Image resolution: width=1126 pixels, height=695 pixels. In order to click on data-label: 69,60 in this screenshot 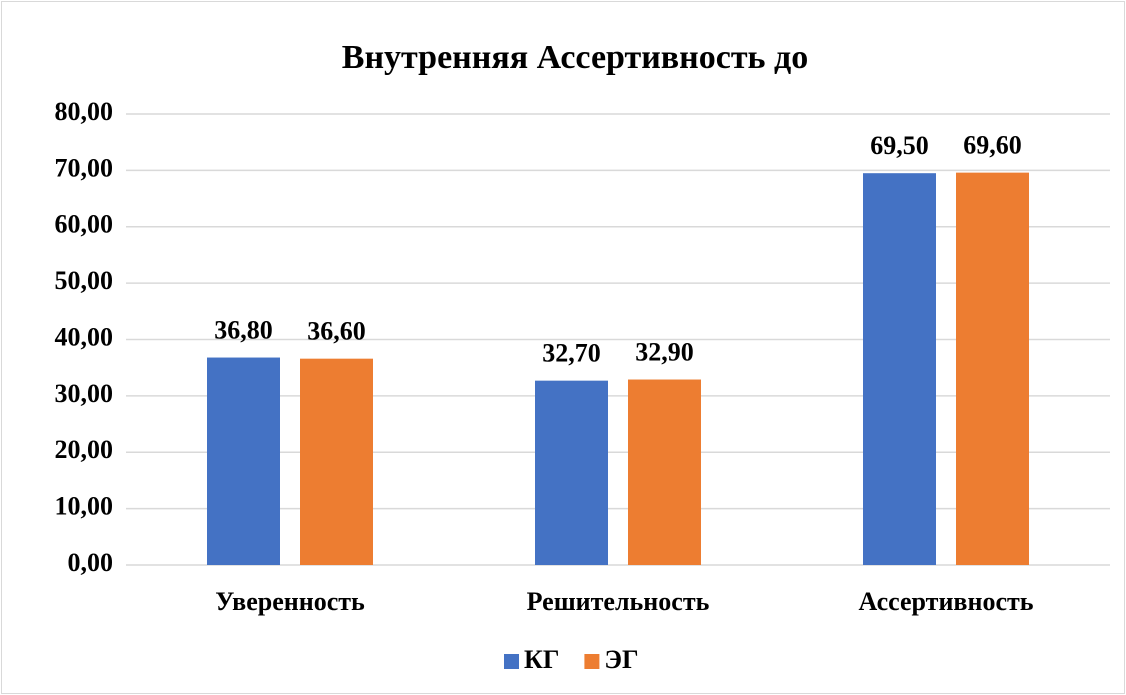, I will do `click(992, 145)`.